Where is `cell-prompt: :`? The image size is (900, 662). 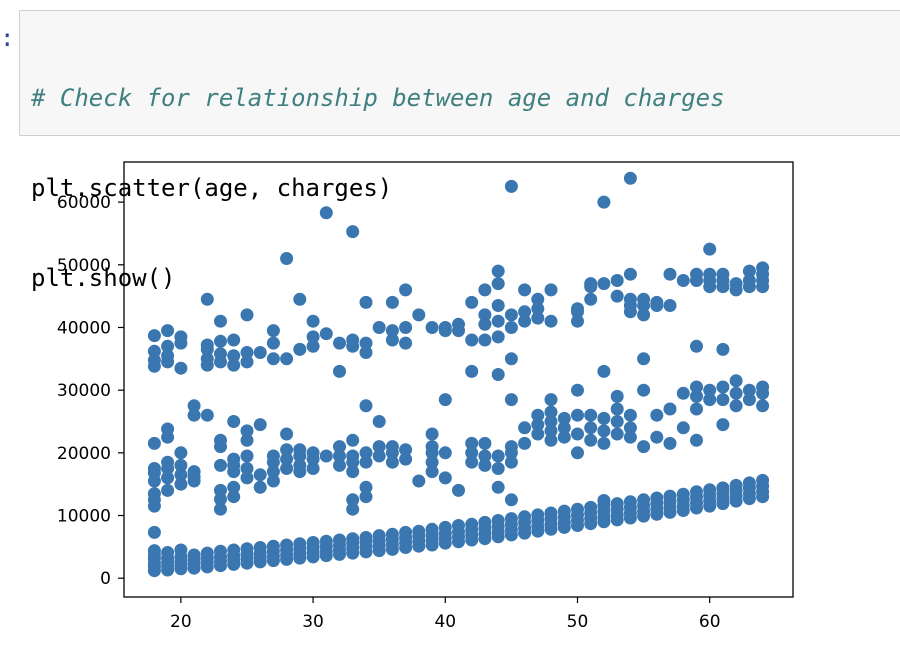
cell-prompt: : is located at coordinates (7, 38).